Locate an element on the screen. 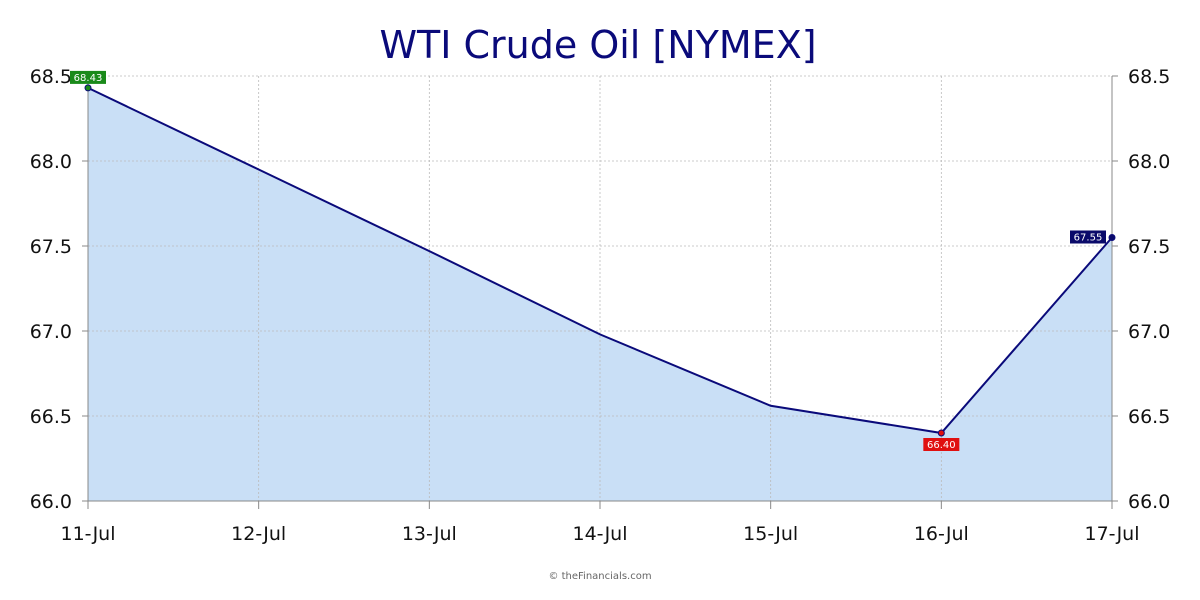 This screenshot has width=1200, height=600. x-tick-label: 17-Jul is located at coordinates (1111, 534).